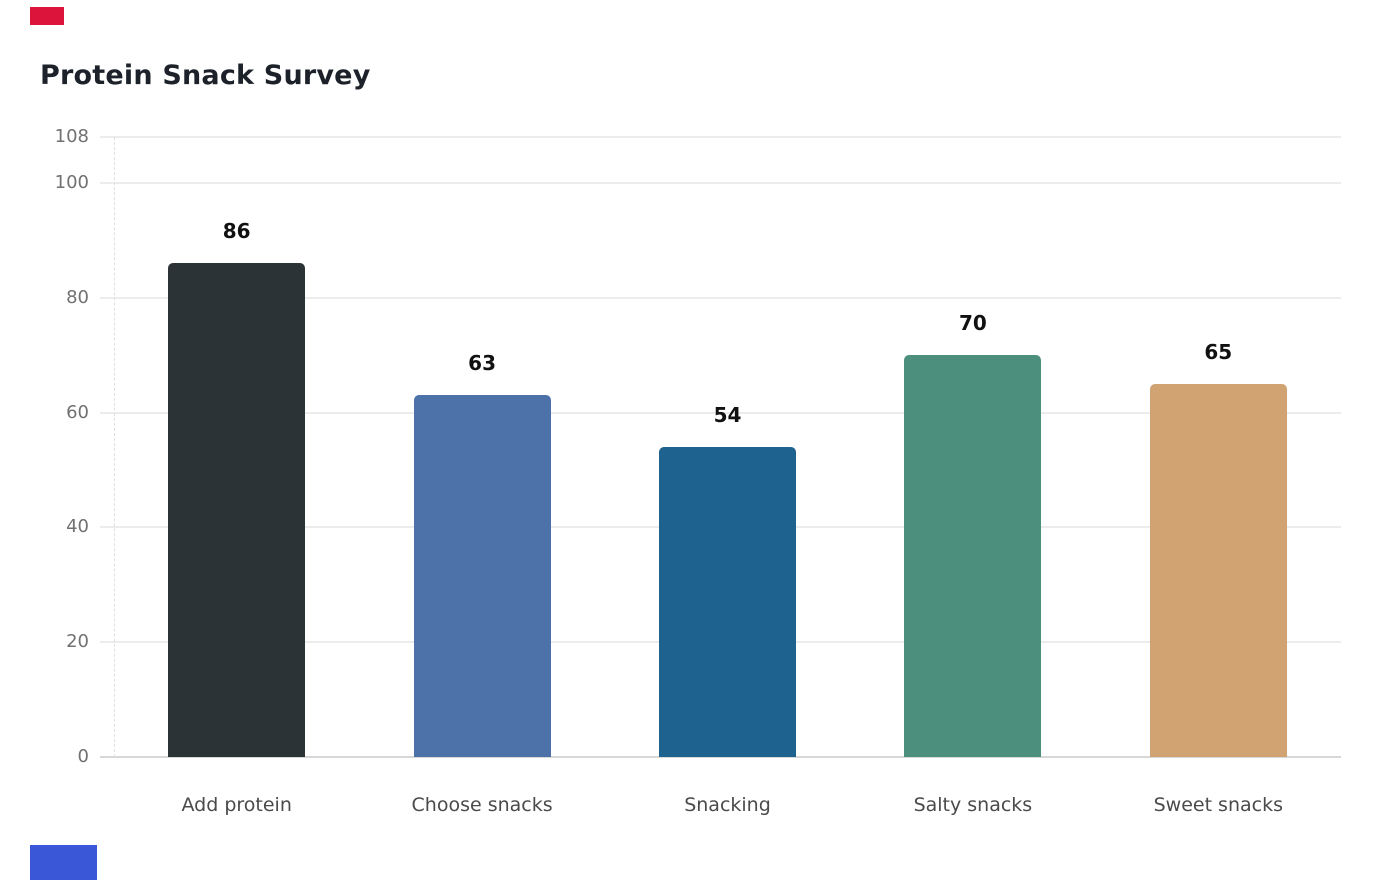  Describe the element at coordinates (1218, 805) in the screenshot. I see `x-axis-category-label-sweet-snacks: Sweet snacks` at that location.